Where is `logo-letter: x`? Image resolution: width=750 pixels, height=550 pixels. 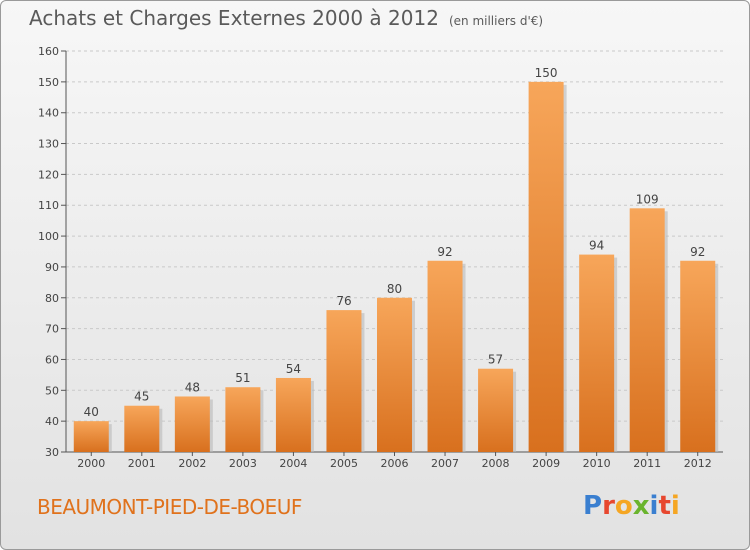 logo-letter: x is located at coordinates (641, 506).